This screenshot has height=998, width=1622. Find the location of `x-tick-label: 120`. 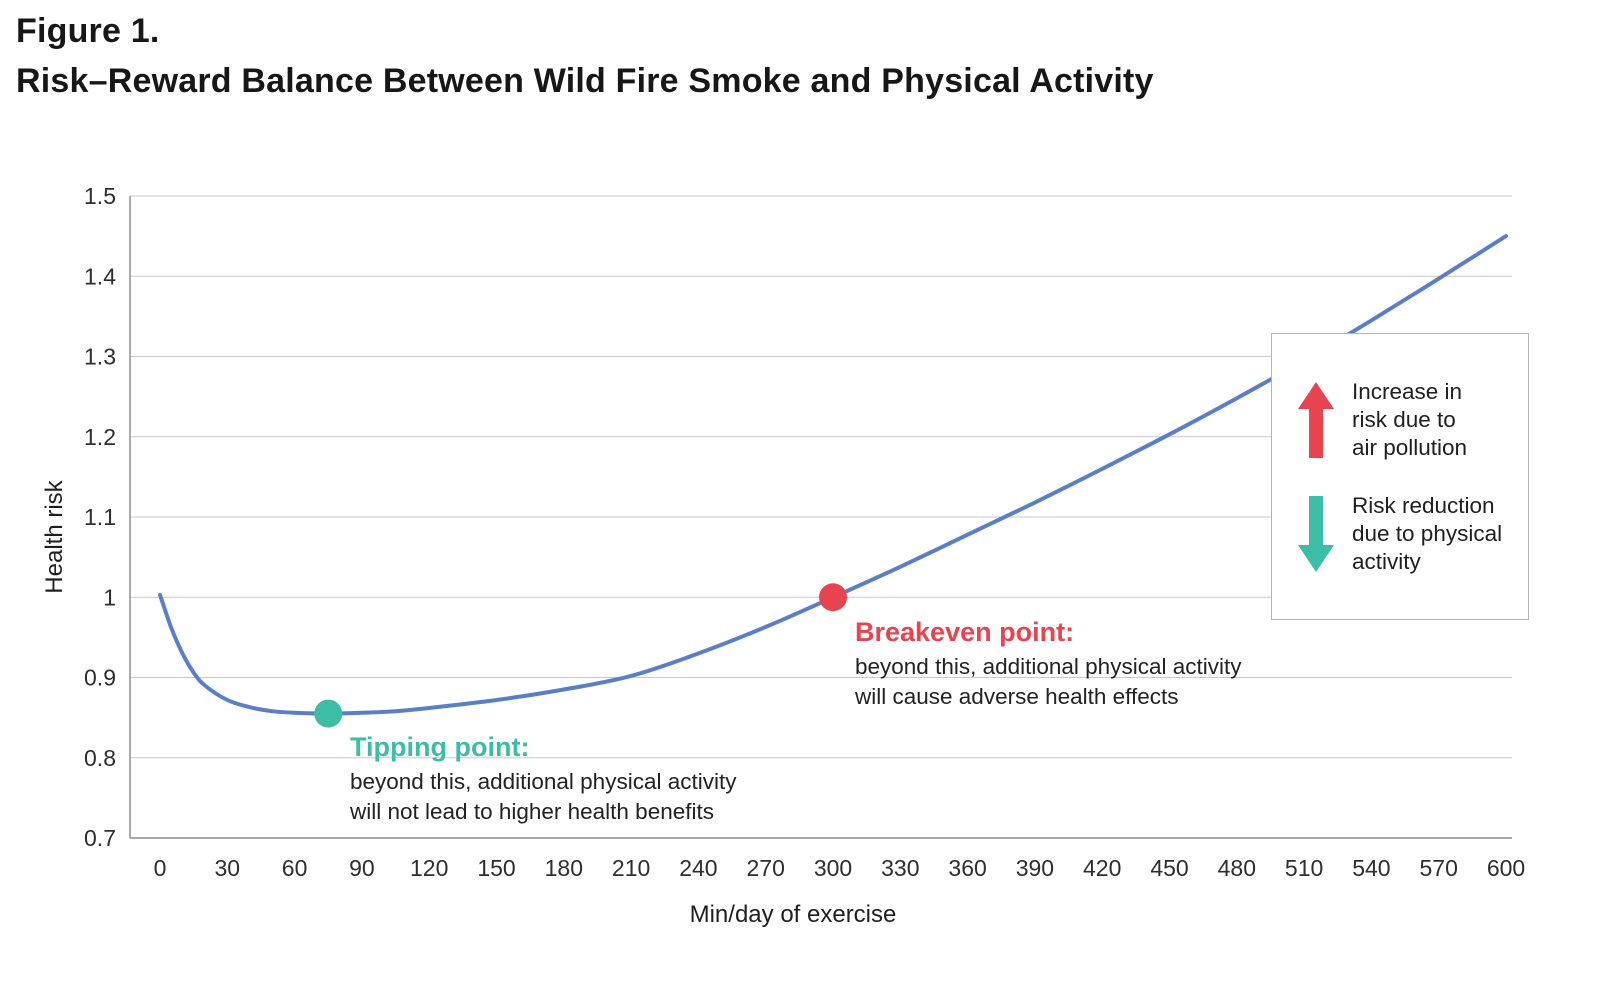

x-tick-label: 120 is located at coordinates (429, 868).